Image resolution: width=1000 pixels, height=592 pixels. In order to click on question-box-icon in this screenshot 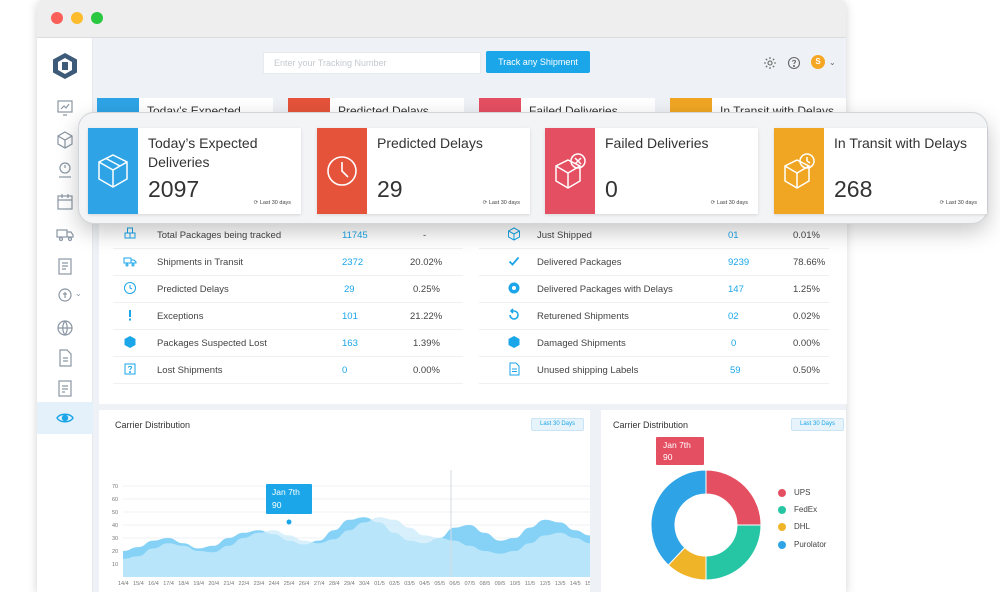, I will do `click(130, 369)`.